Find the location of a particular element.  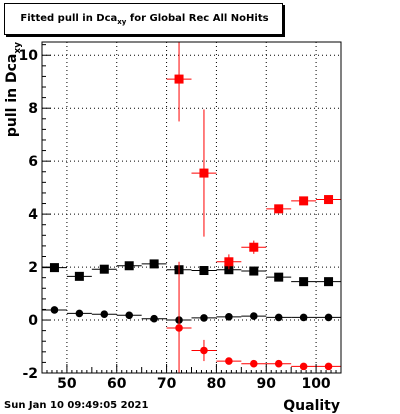

y-tick-label: 0 is located at coordinates (33, 321).